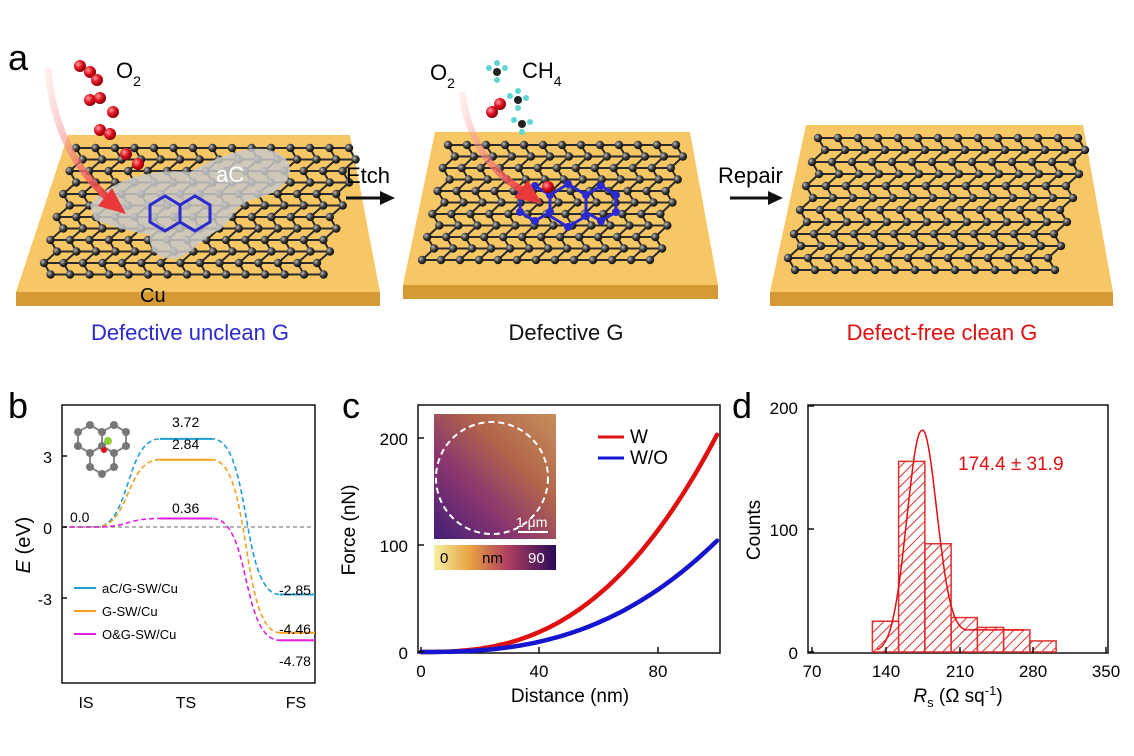 The height and width of the screenshot is (756, 1134). Describe the element at coordinates (403, 653) in the screenshot. I see `y-tick-label-c-0: 0` at that location.